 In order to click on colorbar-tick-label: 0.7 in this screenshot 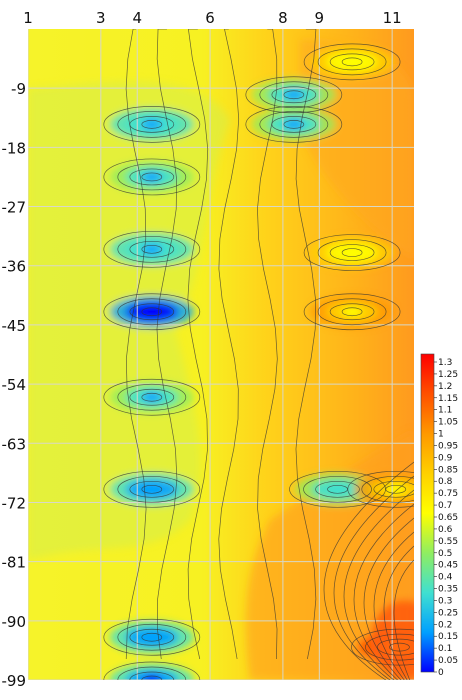, I will do `click(445, 506)`.